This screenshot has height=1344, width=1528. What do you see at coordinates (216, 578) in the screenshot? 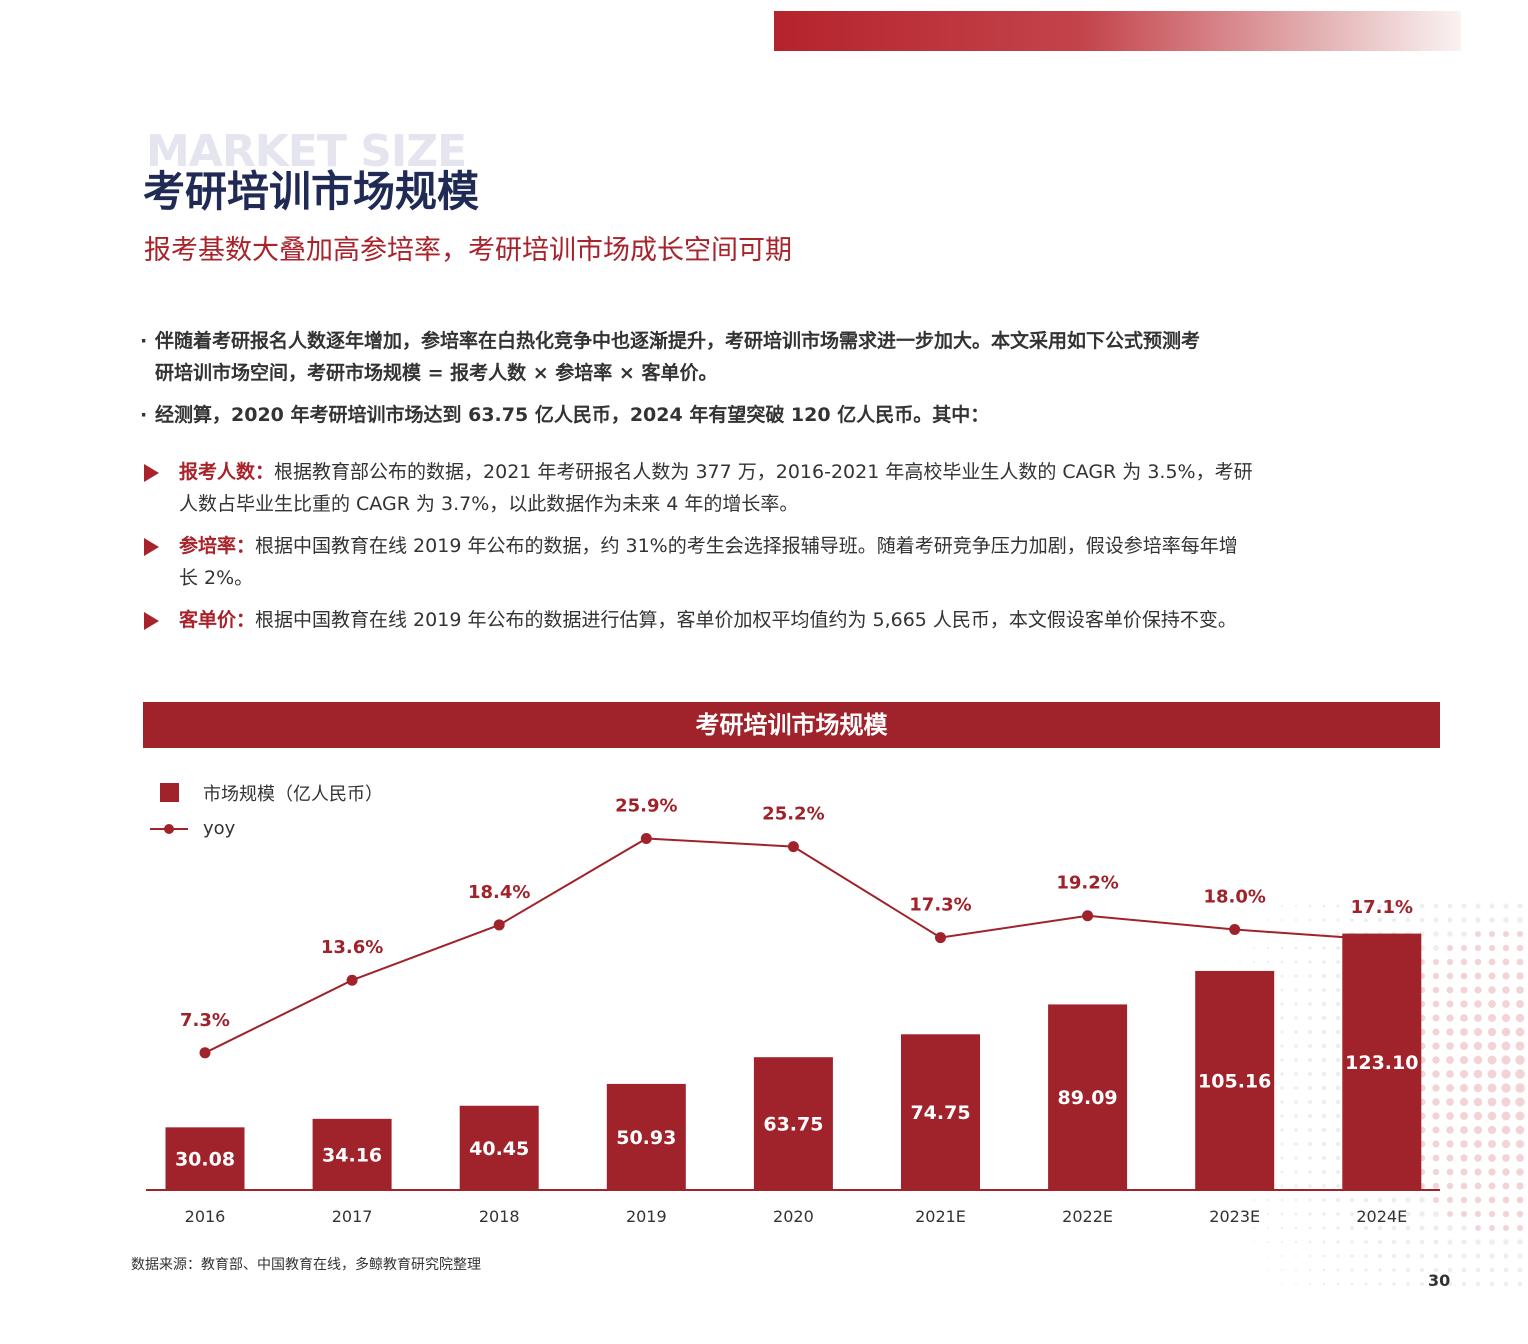
I see `detail-text: 长 2%。` at bounding box center [216, 578].